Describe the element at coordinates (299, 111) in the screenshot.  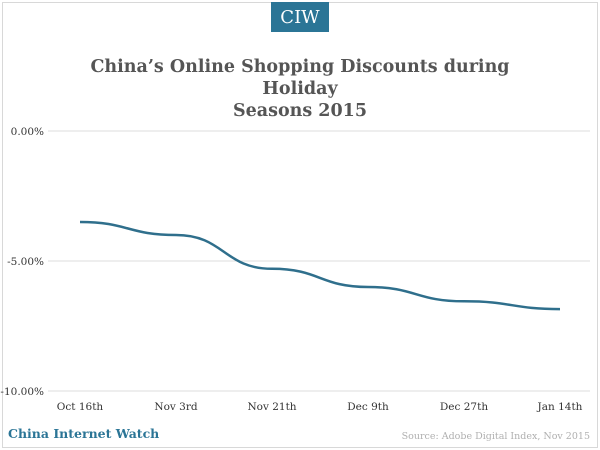
I see `chart-title-line-2: Seasons 2015` at that location.